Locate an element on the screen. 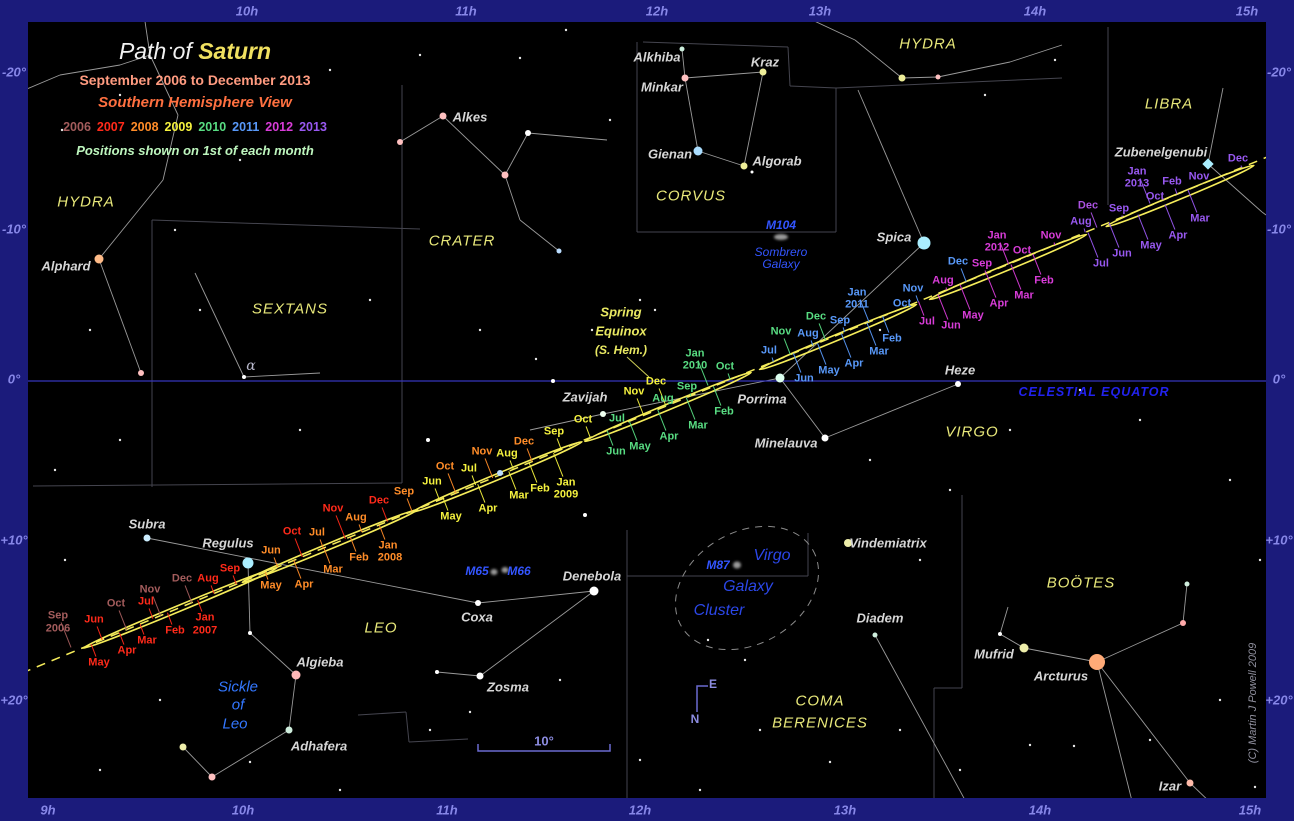  star-label-minelauva: Minelauva is located at coordinates (786, 443).